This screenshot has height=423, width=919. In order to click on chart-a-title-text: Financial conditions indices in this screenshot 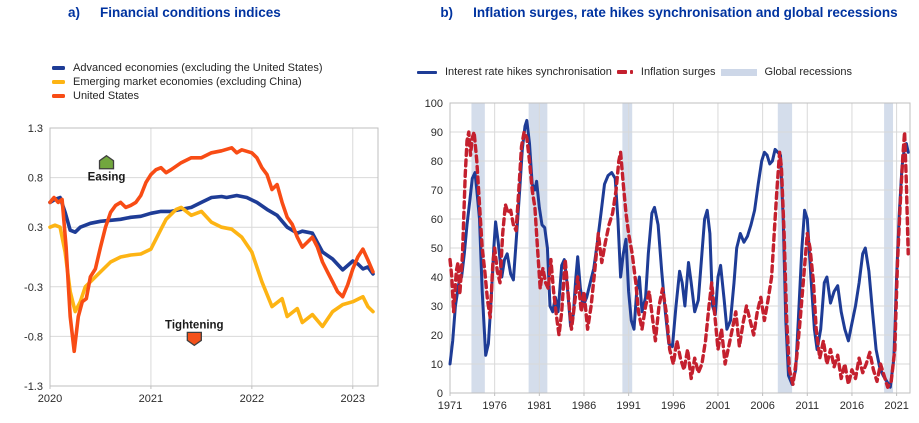, I will do `click(190, 12)`.